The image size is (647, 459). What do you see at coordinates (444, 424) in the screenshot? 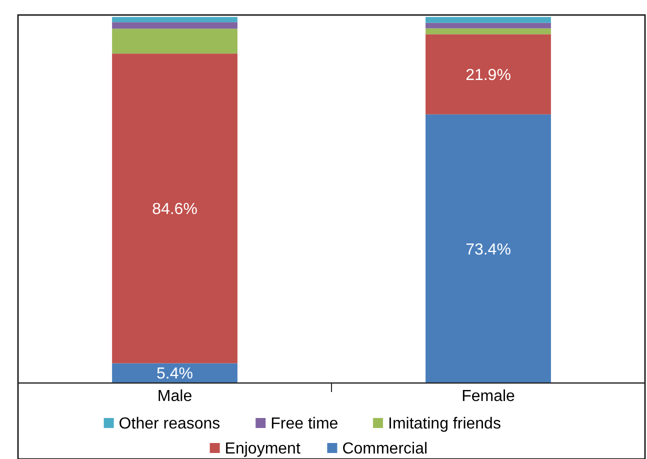
I see `legend-label: Imitating friends` at bounding box center [444, 424].